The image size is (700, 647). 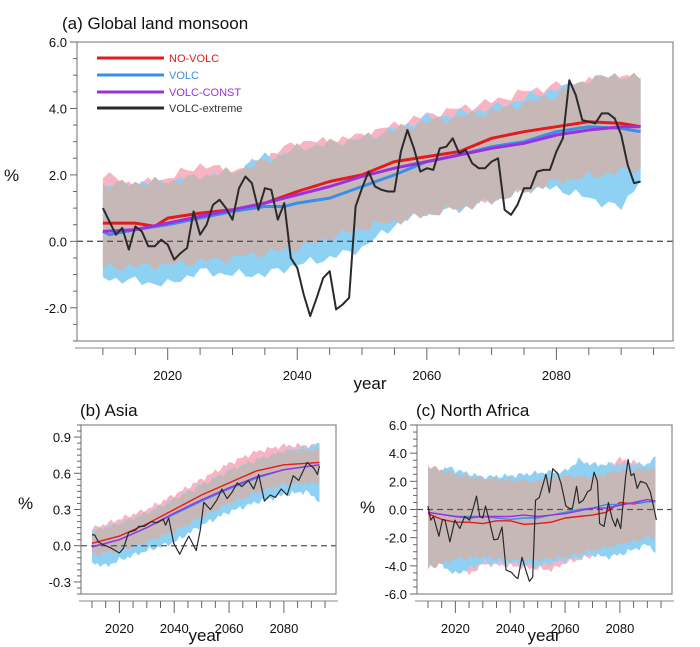 What do you see at coordinates (398, 481) in the screenshot?
I see `panel-c-ytick-label: 2.0` at bounding box center [398, 481].